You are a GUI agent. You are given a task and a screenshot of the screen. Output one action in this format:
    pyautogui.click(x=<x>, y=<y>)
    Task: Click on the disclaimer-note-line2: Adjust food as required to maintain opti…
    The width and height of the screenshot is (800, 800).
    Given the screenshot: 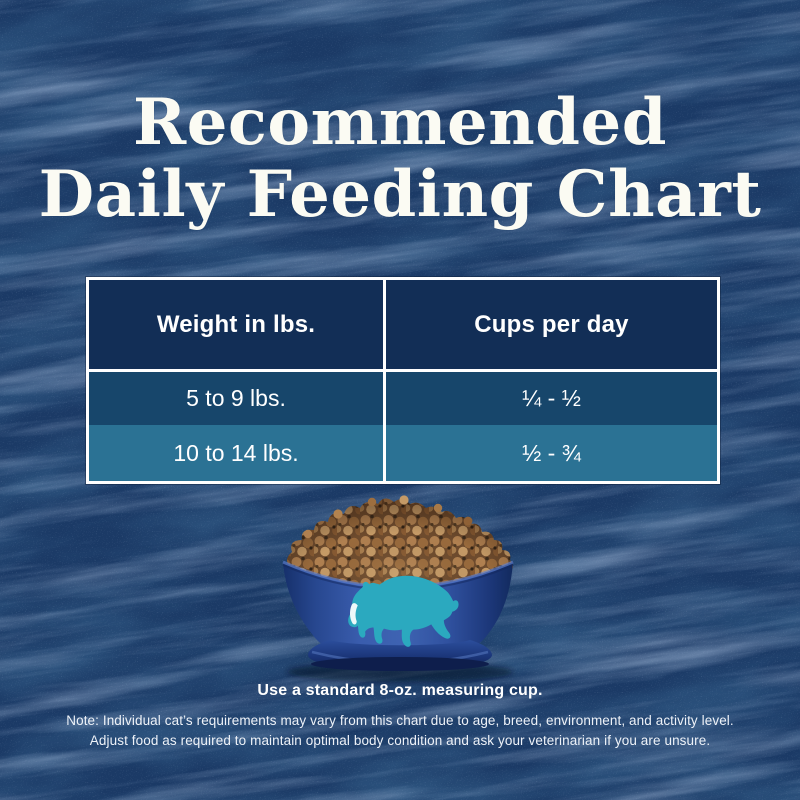 What is the action you would take?
    pyautogui.click(x=400, y=740)
    